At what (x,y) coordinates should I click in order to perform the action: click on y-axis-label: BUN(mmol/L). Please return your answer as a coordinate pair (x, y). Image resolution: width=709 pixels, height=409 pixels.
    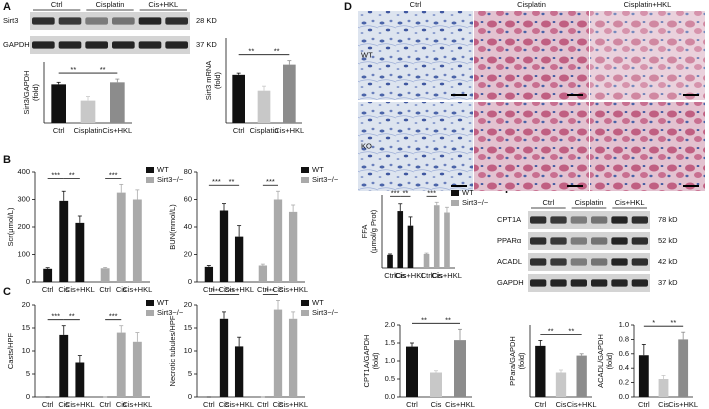
    Looking at the image, I should click on (172, 227).